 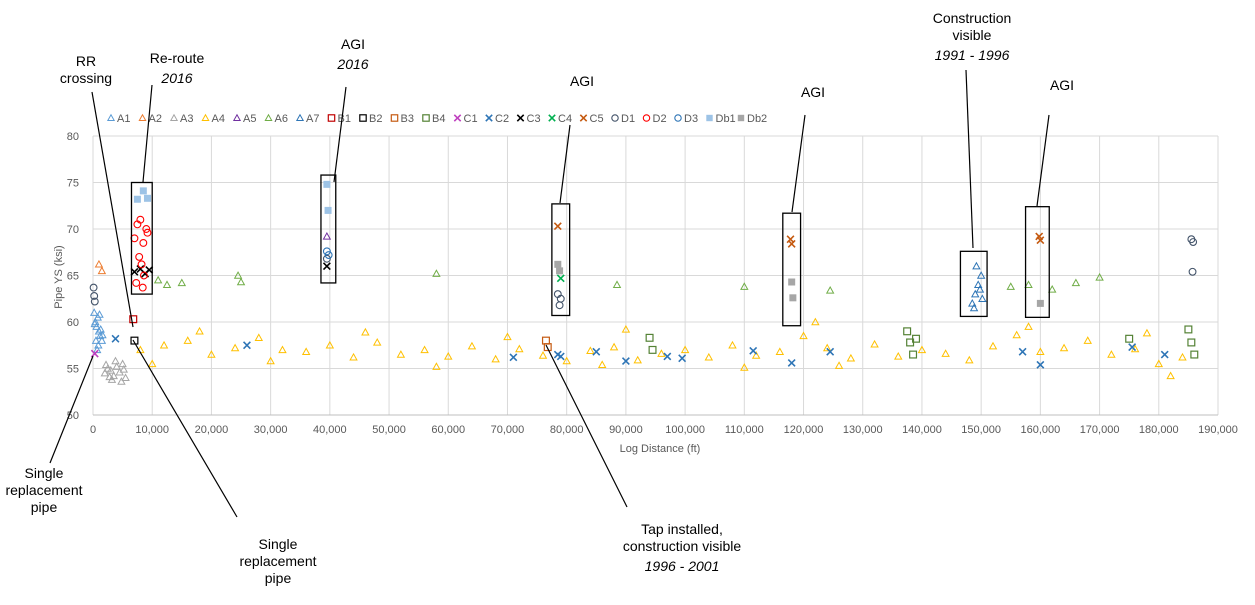 I want to click on data-point-b1, so click(x=133, y=319).